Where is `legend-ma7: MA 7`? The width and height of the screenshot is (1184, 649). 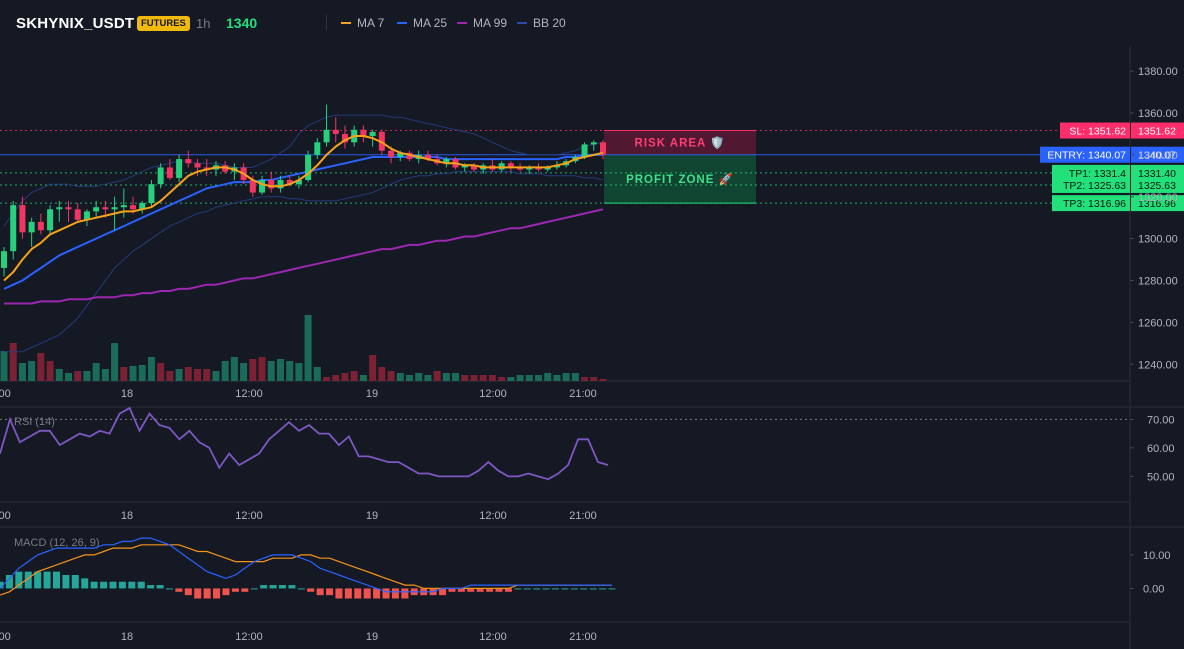
legend-ma7: MA 7 is located at coordinates (362, 23).